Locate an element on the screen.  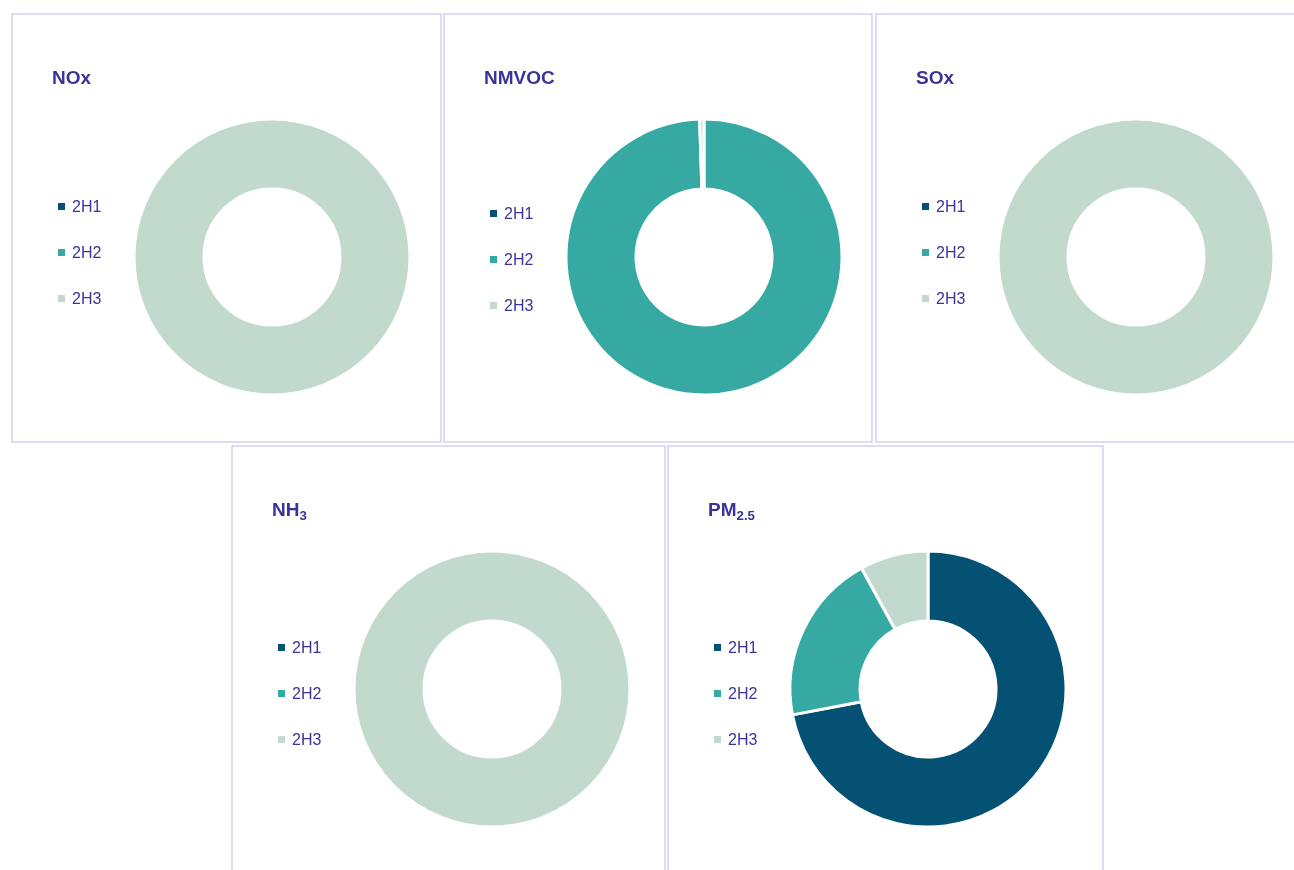
chart-title: NH$_{3}$ is located at coordinates (289, 511).